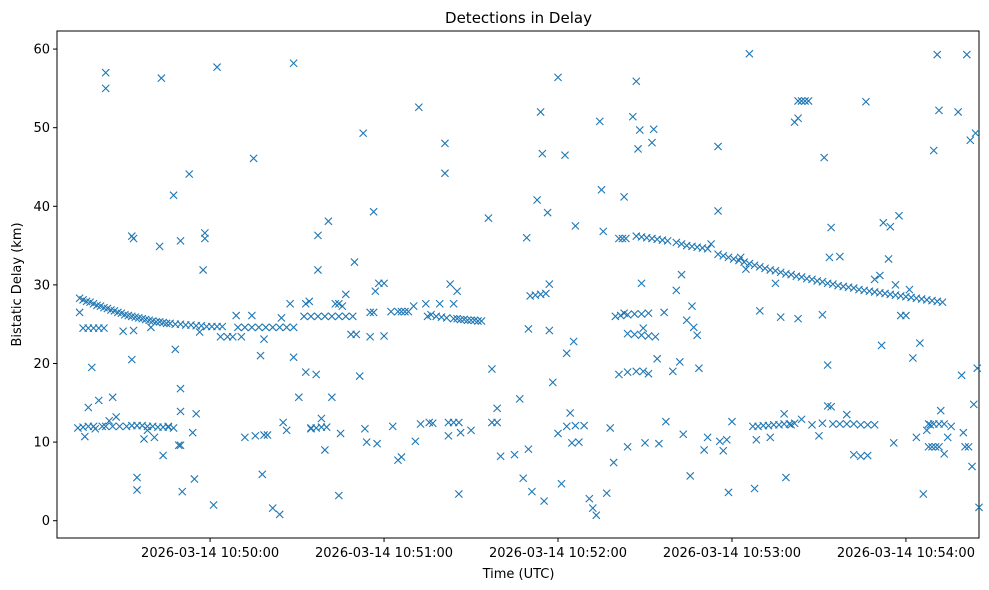  What do you see at coordinates (732, 553) in the screenshot?
I see `x-tick-label: 2026-03-14 10:53:00` at bounding box center [732, 553].